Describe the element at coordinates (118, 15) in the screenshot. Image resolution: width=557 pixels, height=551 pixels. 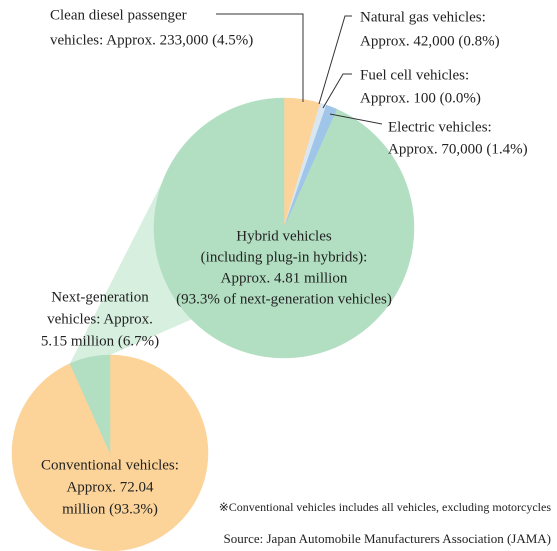
I see `slice-label: Clean diesel passenger` at that location.